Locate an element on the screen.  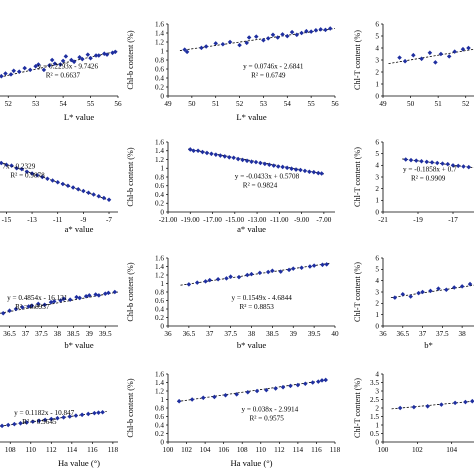
x-tick-label: -15.00 is located at coordinates (235, 220).